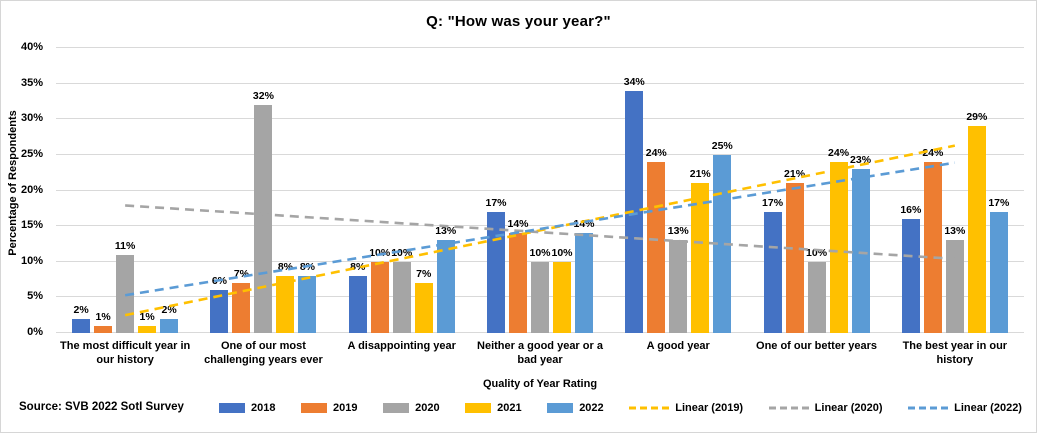 Image resolution: width=1037 pixels, height=433 pixels. I want to click on y-tick-label-30: 30%, so click(31, 118).